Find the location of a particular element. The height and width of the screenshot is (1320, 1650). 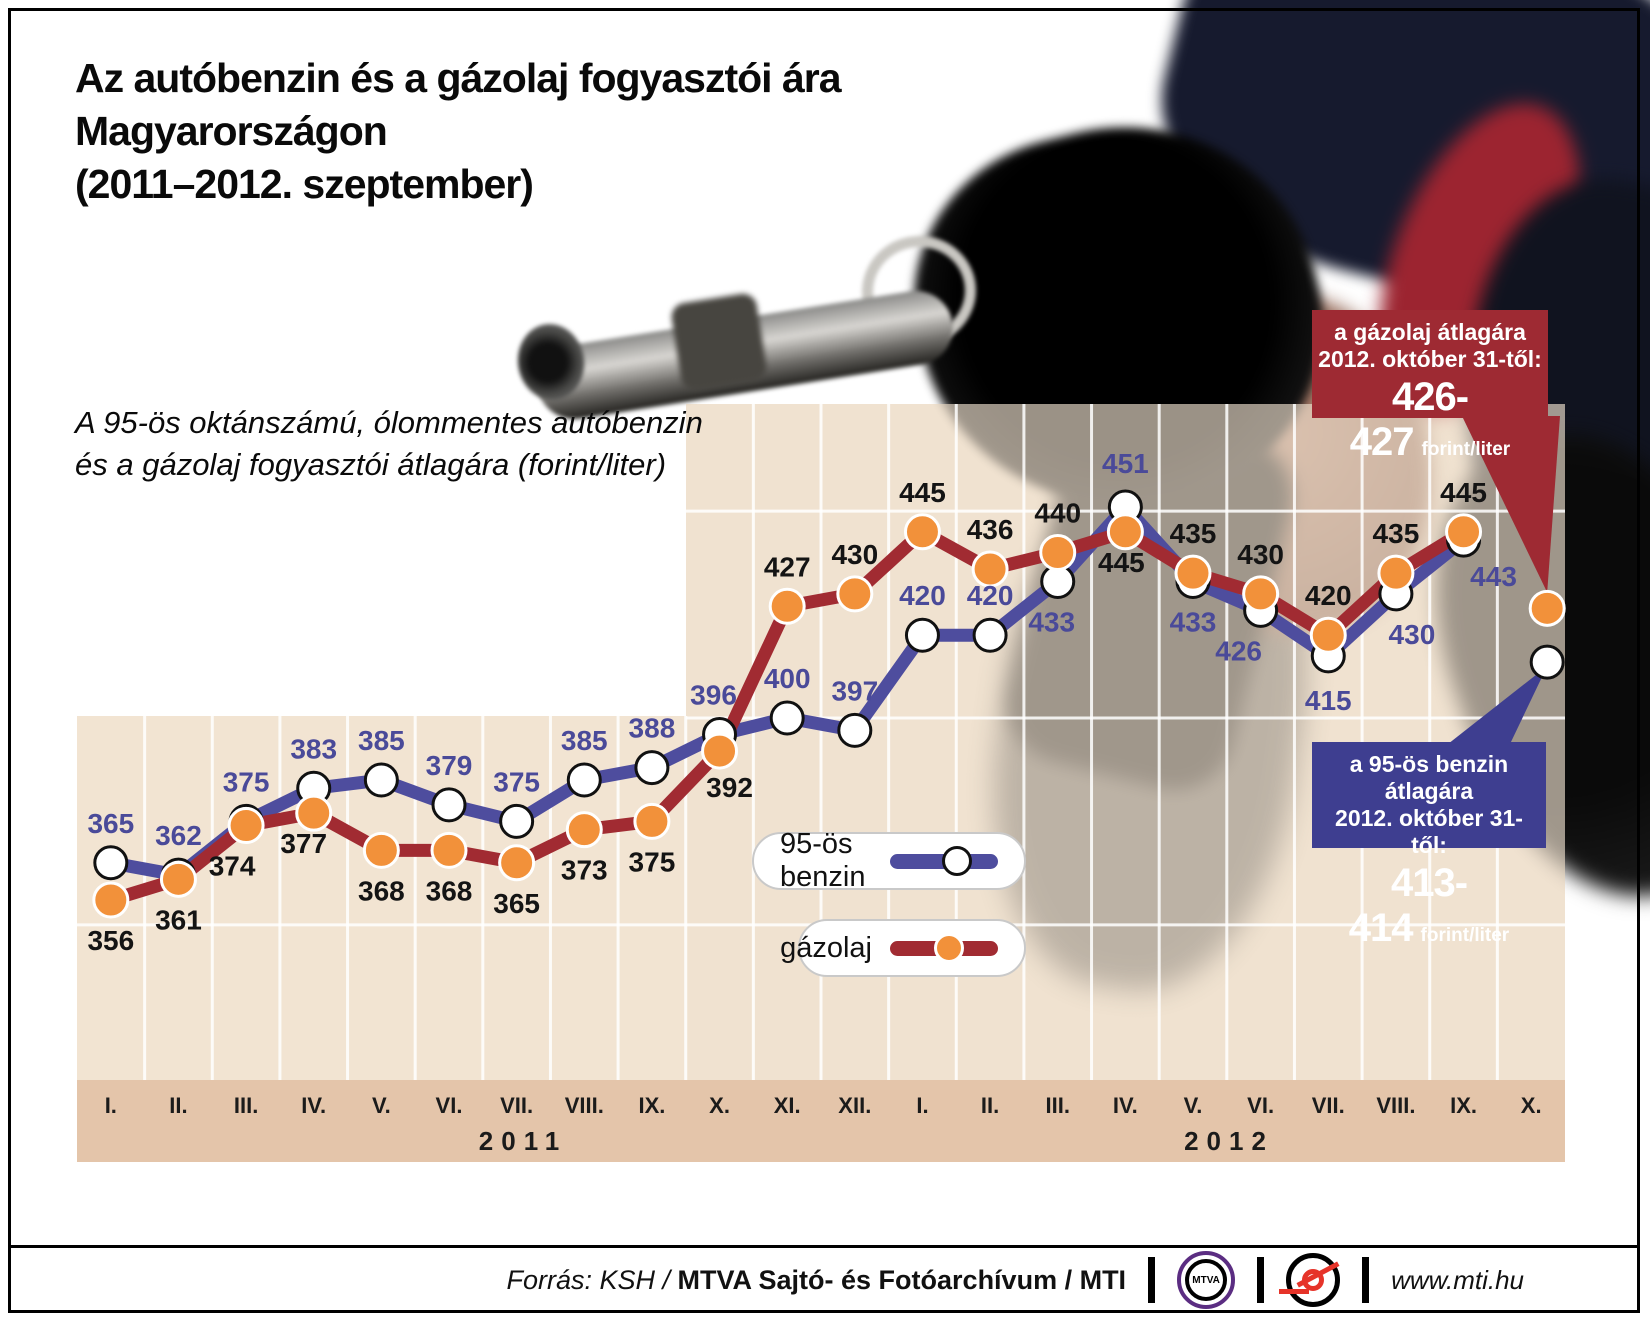

gazolaj-label-7: 365 is located at coordinates (516, 903).